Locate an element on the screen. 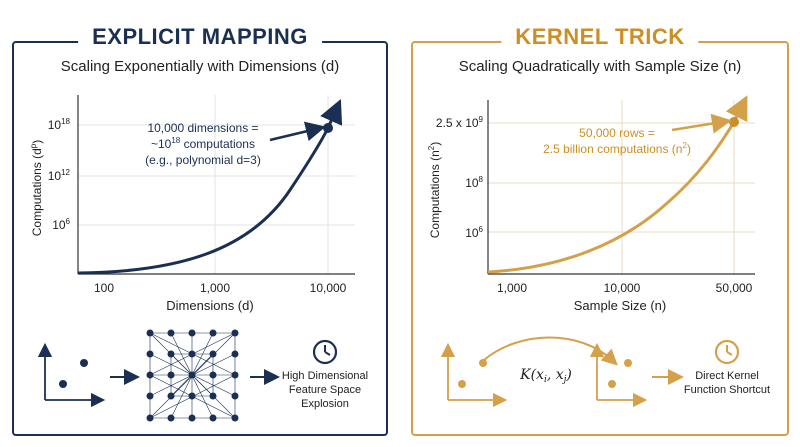 The width and height of the screenshot is (800, 447). annotation-line3: (e.g., polynomial d=3) is located at coordinates (203, 160).